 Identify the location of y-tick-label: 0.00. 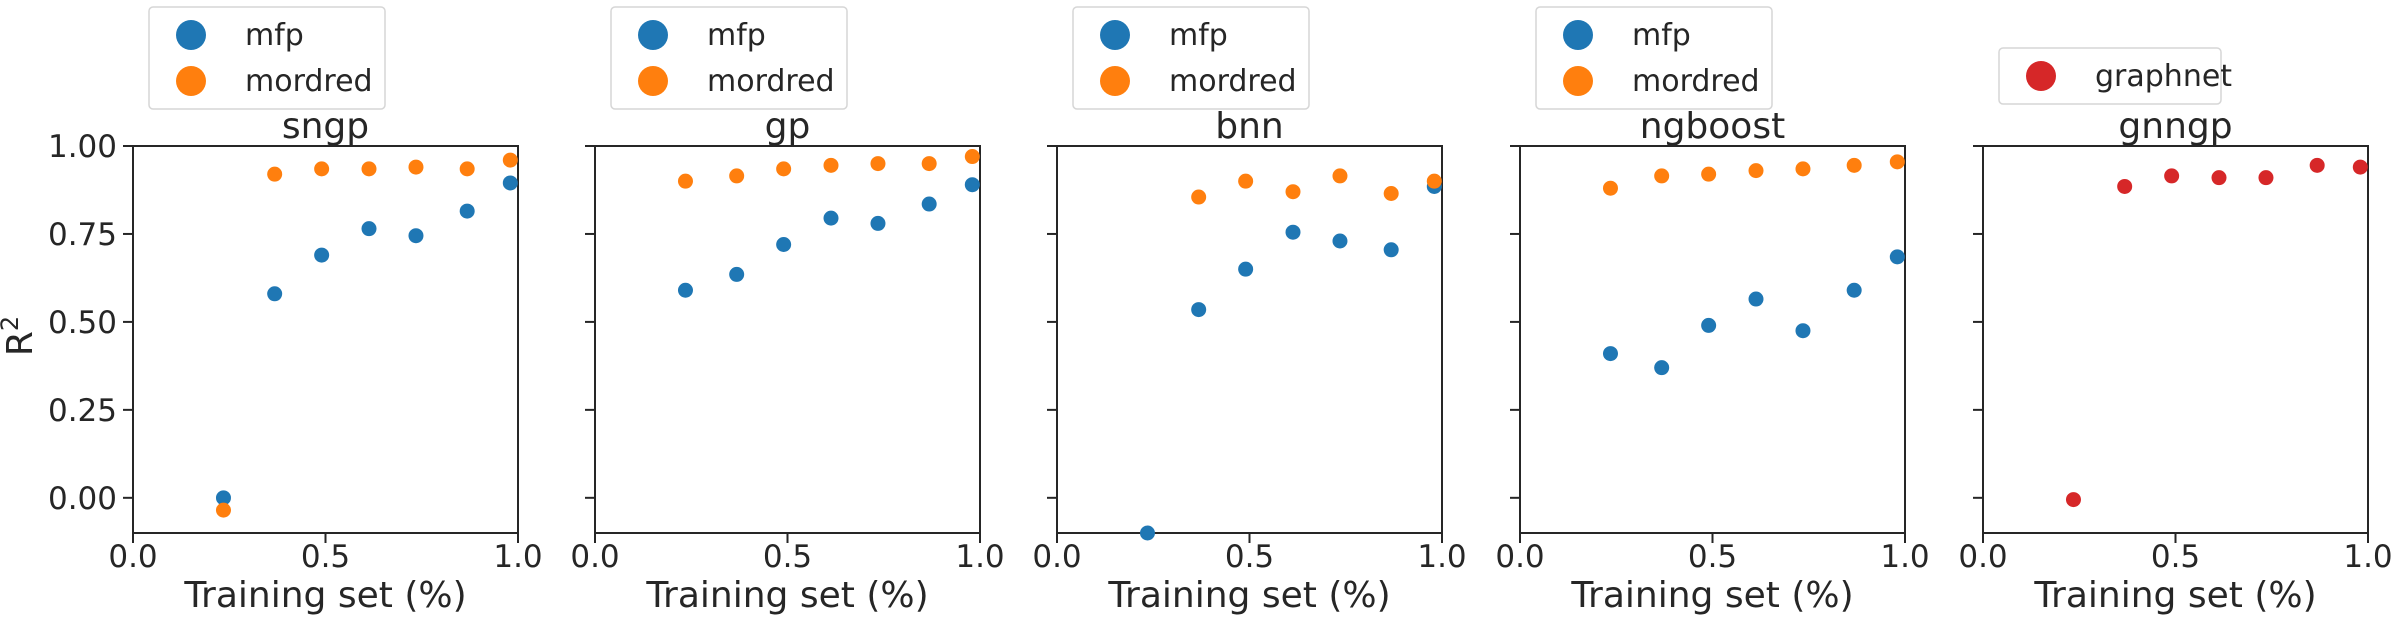
(82, 499).